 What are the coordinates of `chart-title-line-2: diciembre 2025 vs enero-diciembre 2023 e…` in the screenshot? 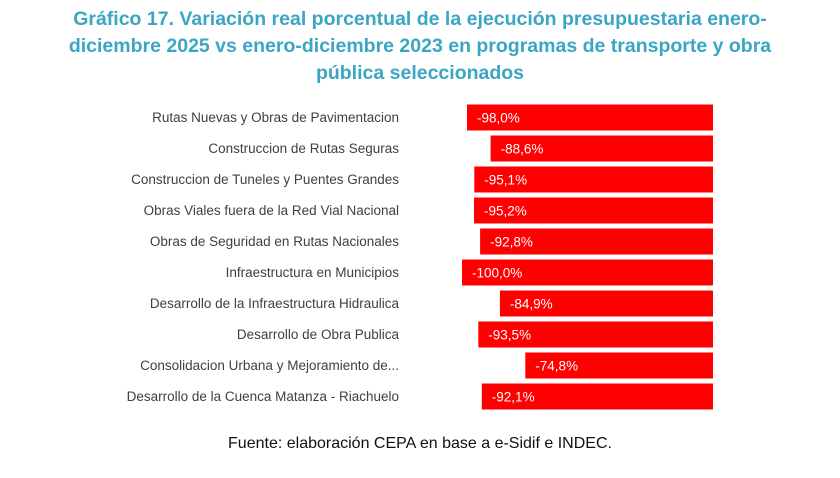 It's located at (420, 46).